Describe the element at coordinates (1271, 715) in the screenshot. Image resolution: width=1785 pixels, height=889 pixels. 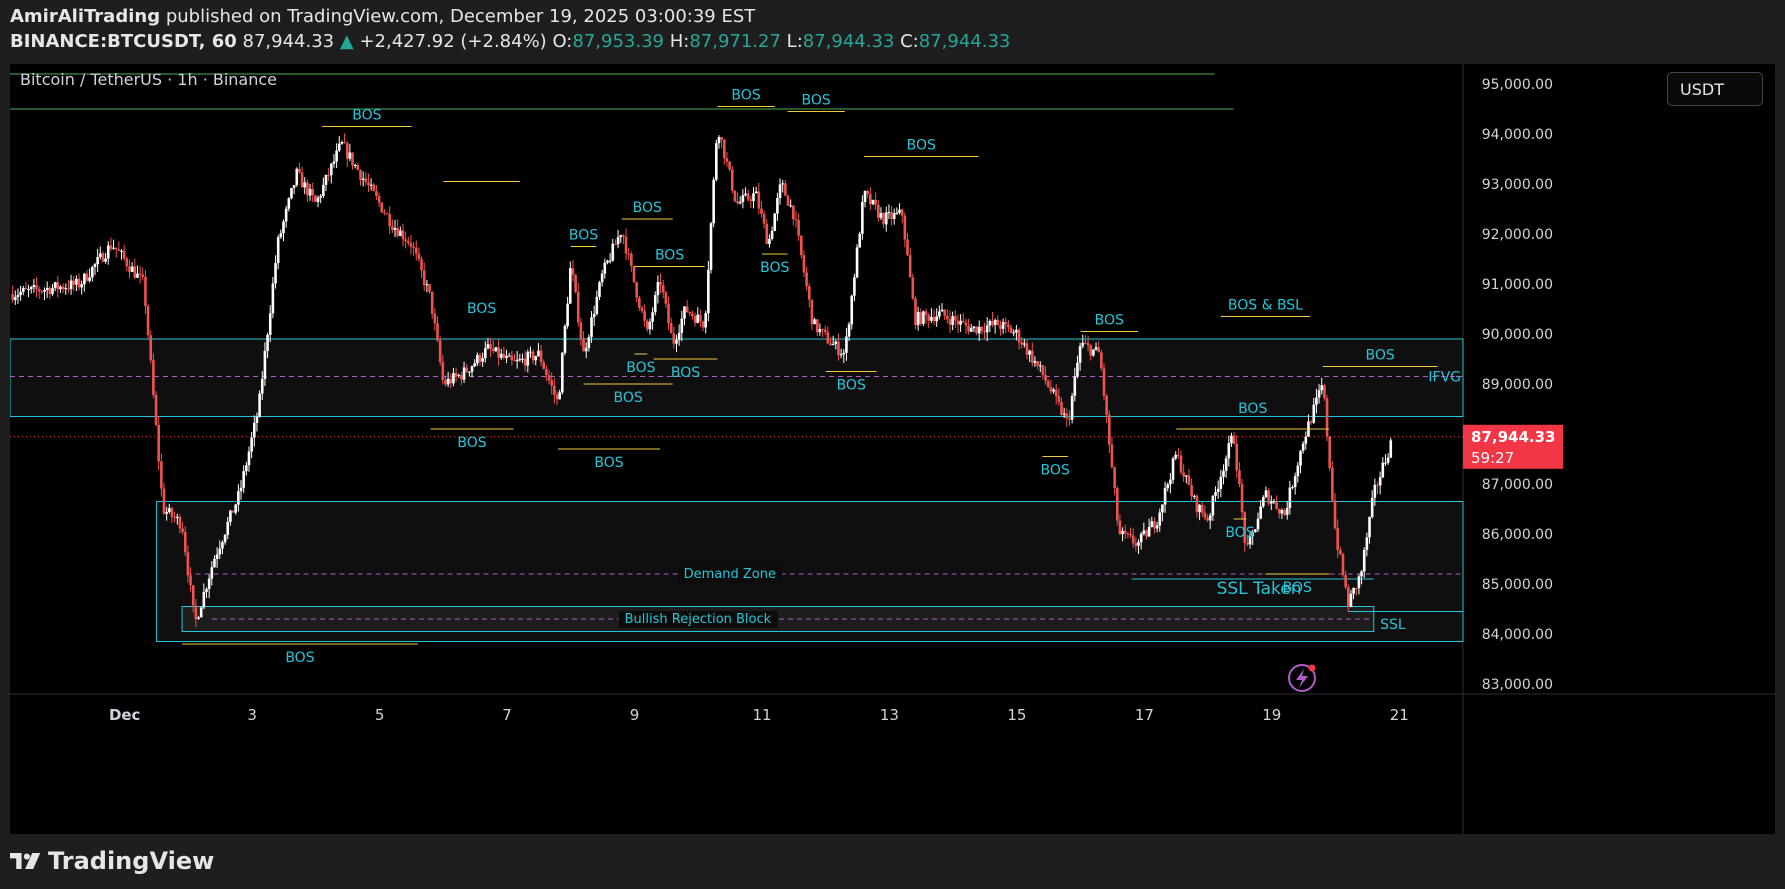
I see `time-tick-label: 19` at that location.